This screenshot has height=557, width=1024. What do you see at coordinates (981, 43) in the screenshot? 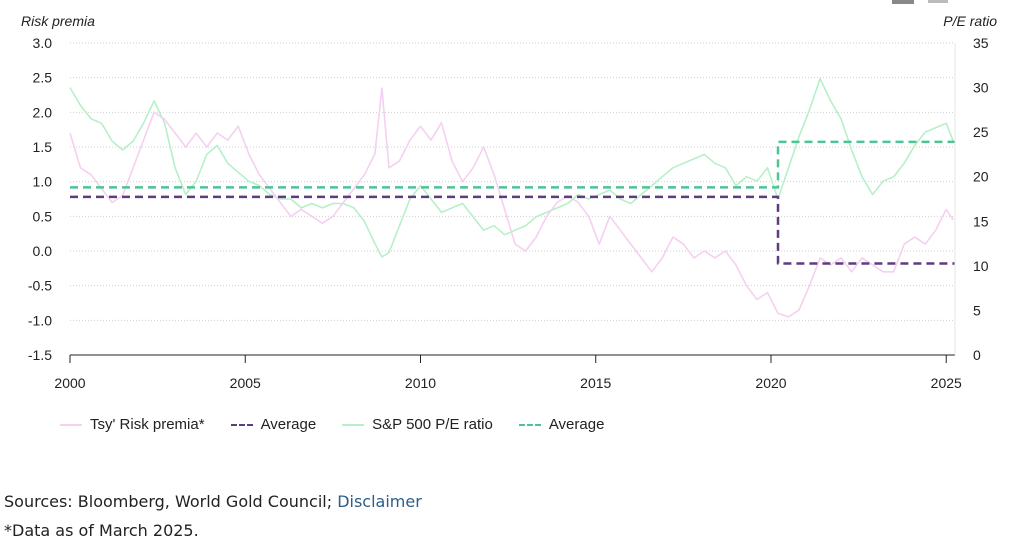
I see `right-tick-label: 35` at bounding box center [981, 43].